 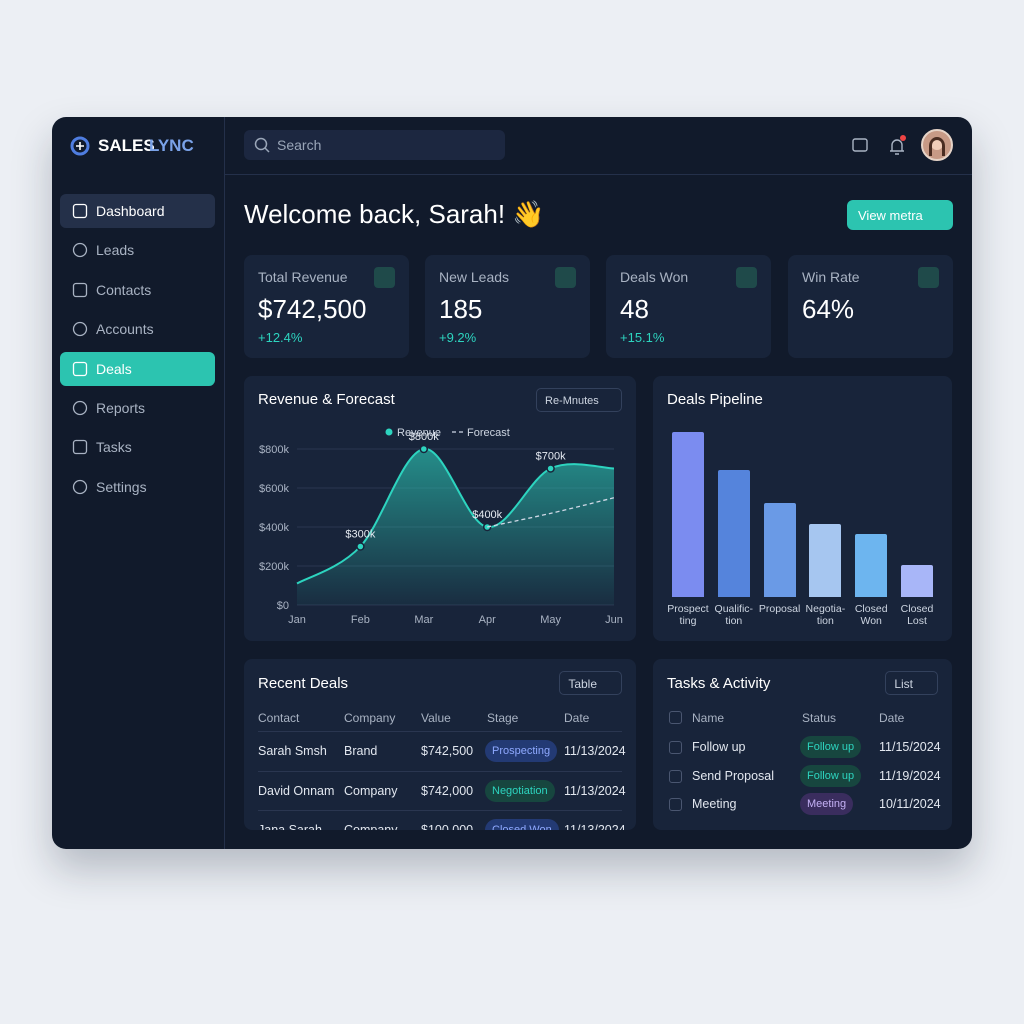 I want to click on kpi-label: New Leads, so click(x=474, y=277).